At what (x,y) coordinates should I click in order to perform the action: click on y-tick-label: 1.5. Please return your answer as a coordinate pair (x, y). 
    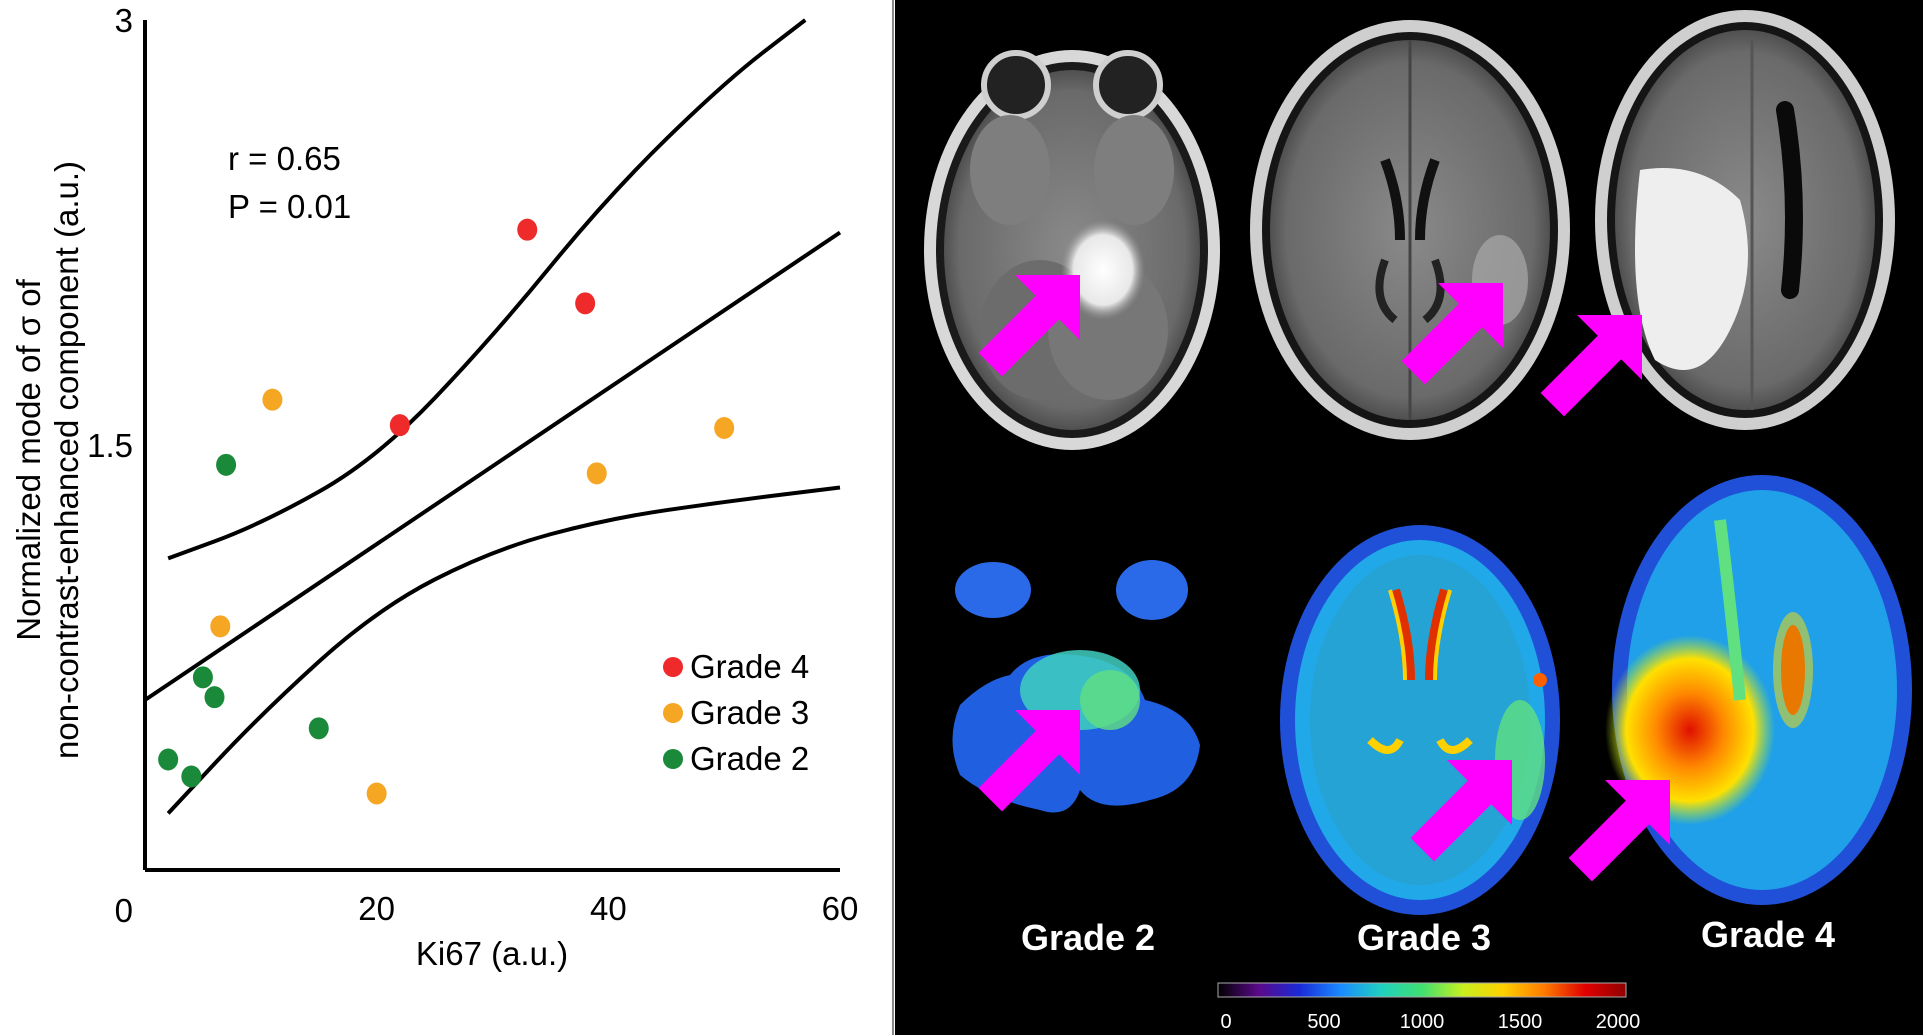
    Looking at the image, I should click on (110, 445).